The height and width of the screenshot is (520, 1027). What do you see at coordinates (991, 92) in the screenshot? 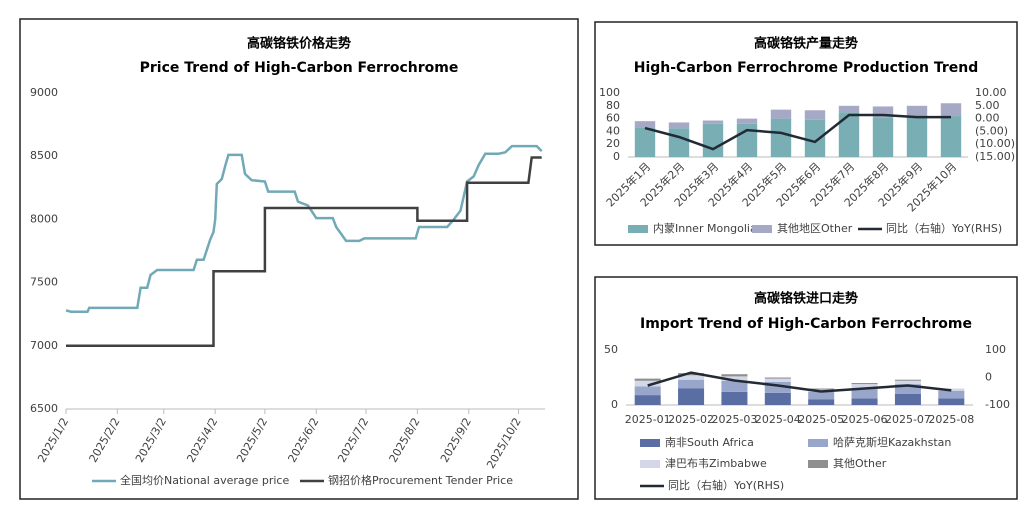
I see `y2-tick-label: 10.00` at bounding box center [991, 92].